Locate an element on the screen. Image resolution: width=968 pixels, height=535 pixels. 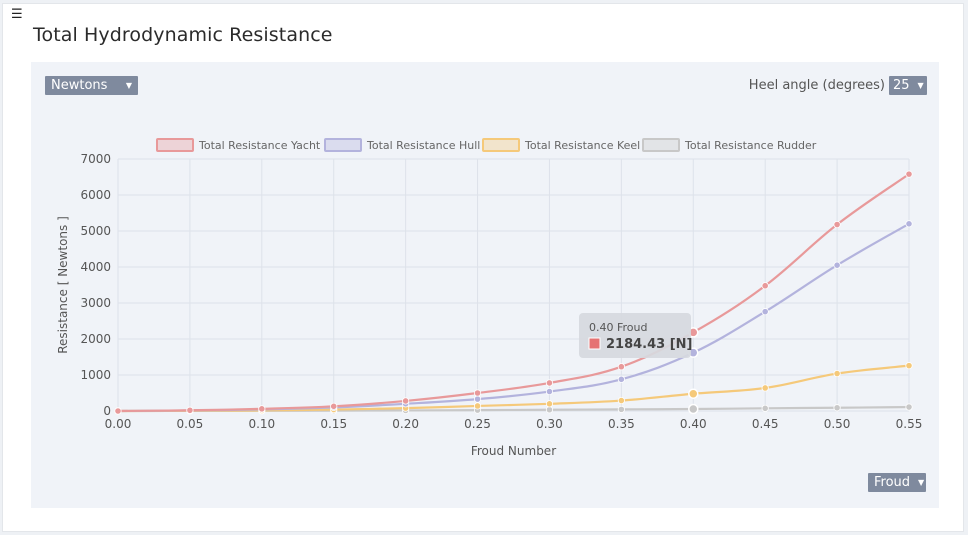
units-dropdown-value: Newtons is located at coordinates (79, 85).